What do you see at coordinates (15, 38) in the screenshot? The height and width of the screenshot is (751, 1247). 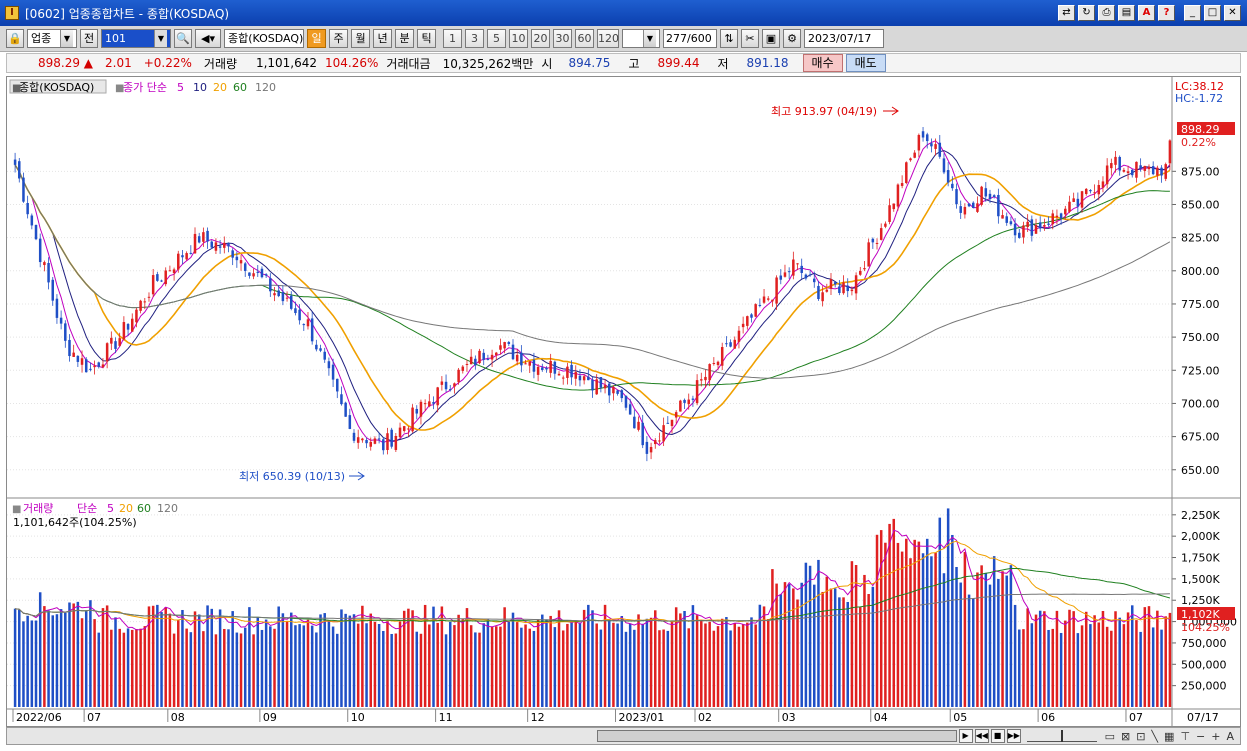 I see `lock-icon: 🔒` at bounding box center [15, 38].